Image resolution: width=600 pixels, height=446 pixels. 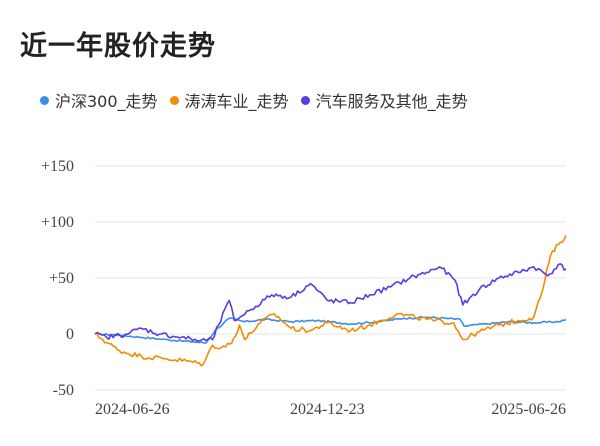 What do you see at coordinates (44, 100) in the screenshot?
I see `legend-dot-hs300` at bounding box center [44, 100].